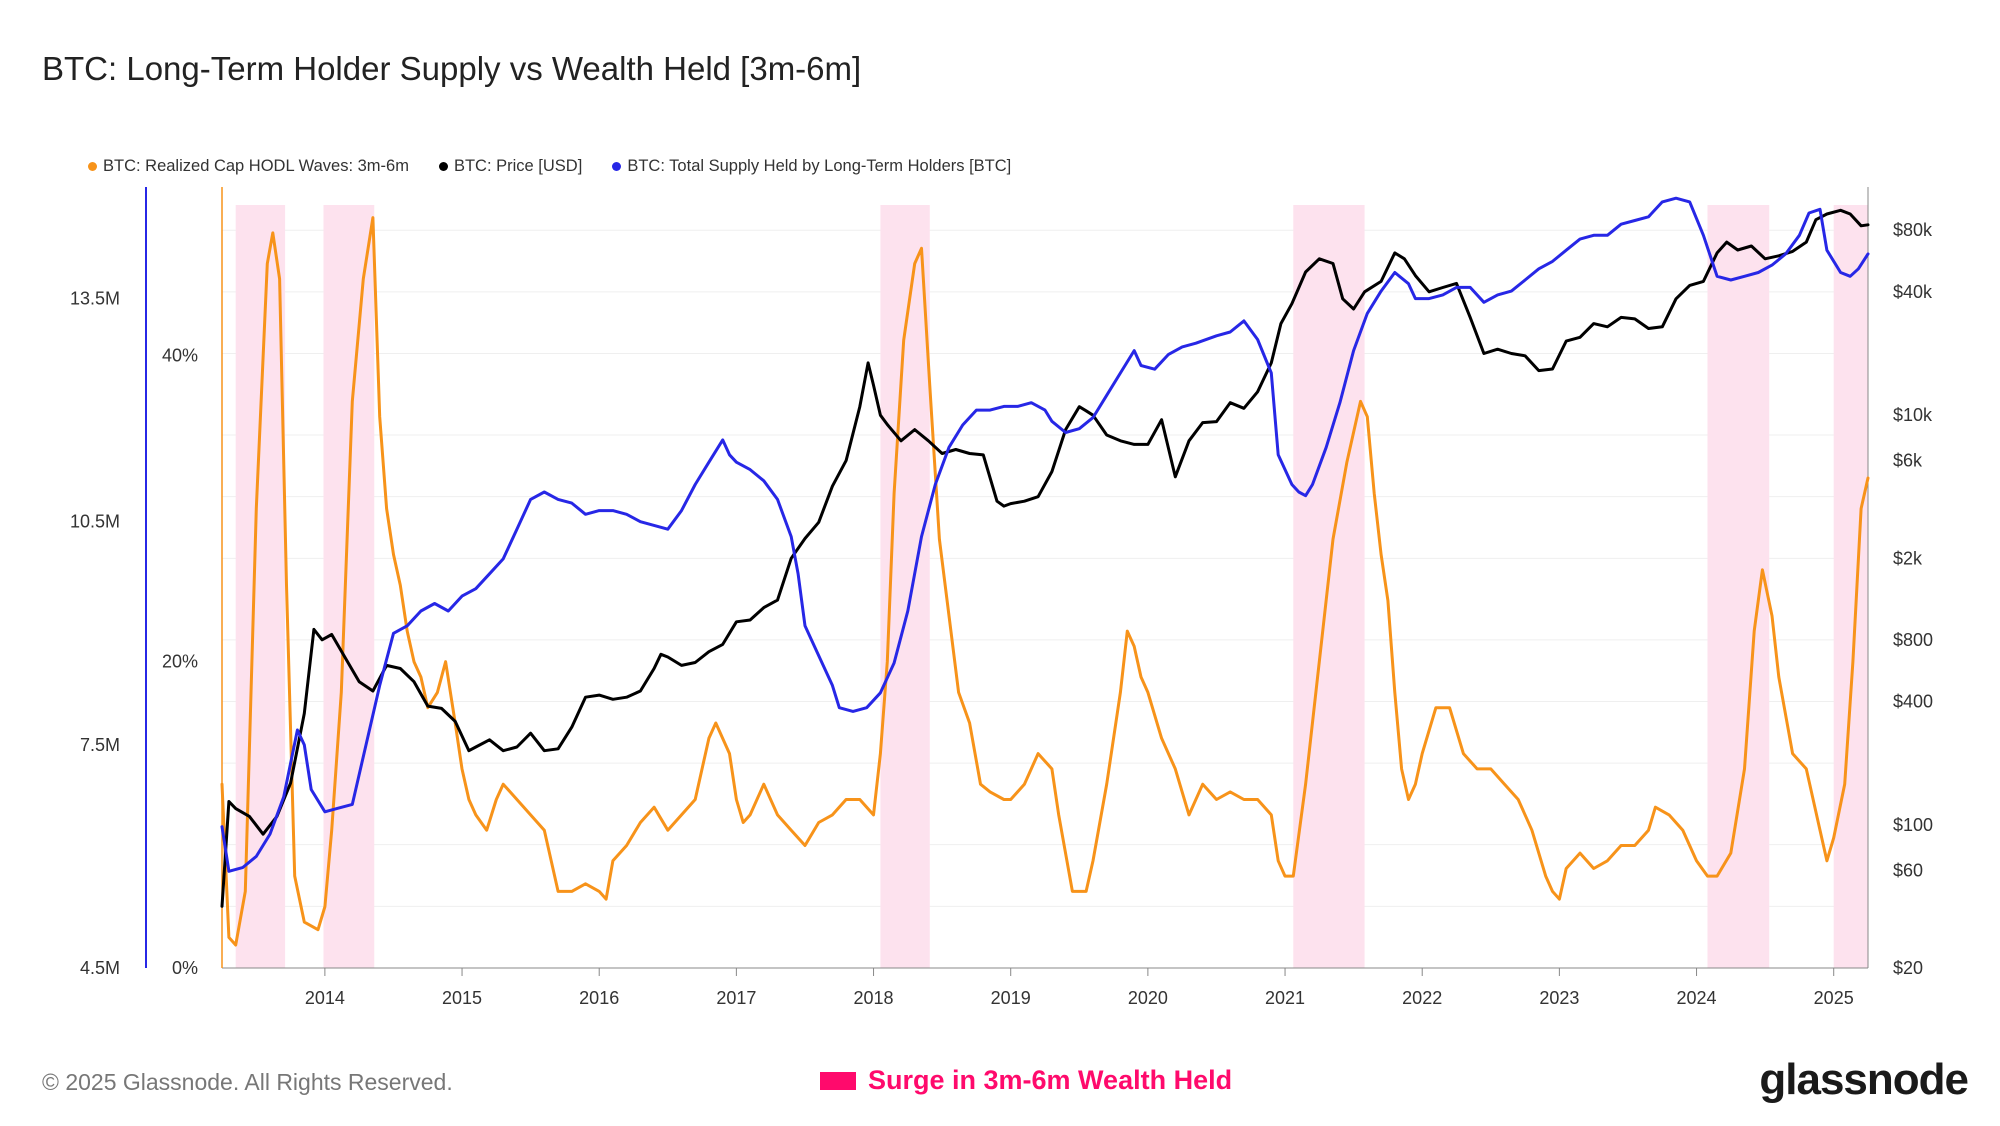  I want to click on hodl-tick-label-0: 0%, so click(185, 968).